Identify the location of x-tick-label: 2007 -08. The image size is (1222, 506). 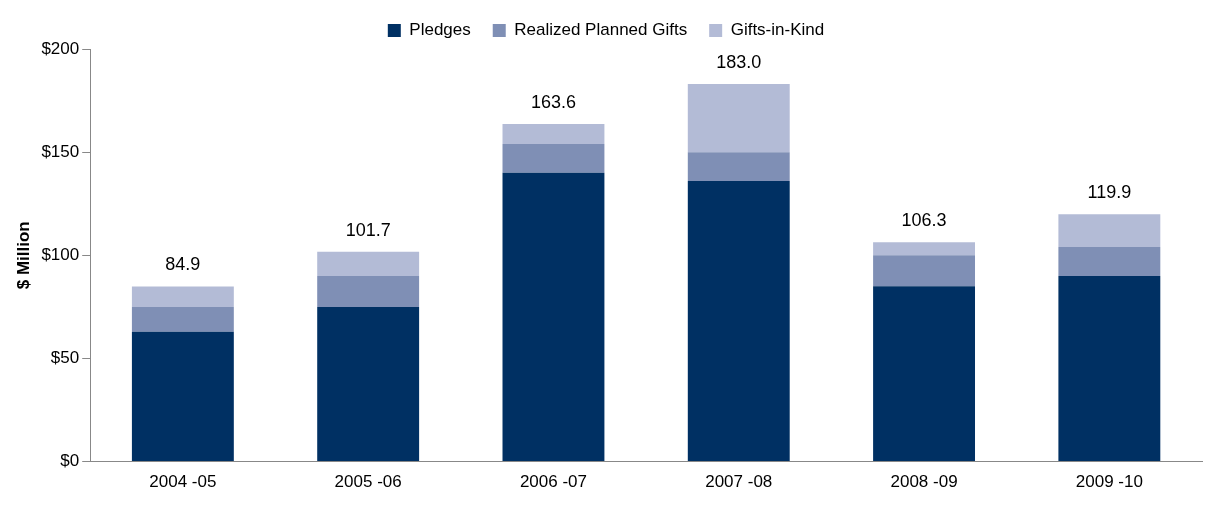
(739, 482).